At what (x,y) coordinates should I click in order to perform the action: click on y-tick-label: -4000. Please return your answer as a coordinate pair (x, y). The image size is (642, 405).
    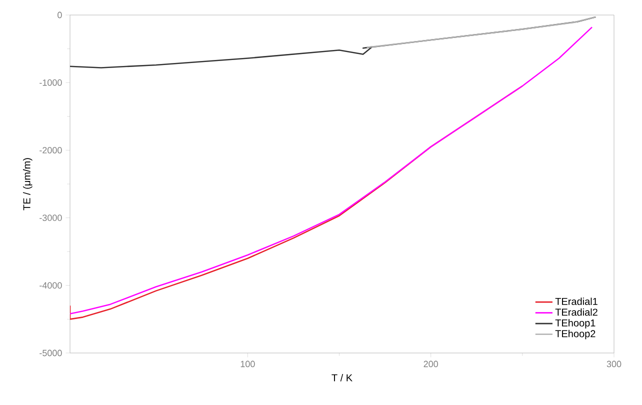
    Looking at the image, I should click on (51, 285).